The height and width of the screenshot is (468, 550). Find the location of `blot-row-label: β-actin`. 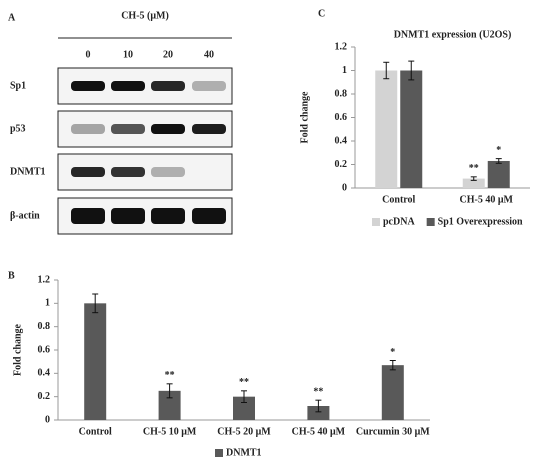

blot-row-label: β-actin is located at coordinates (25, 215).